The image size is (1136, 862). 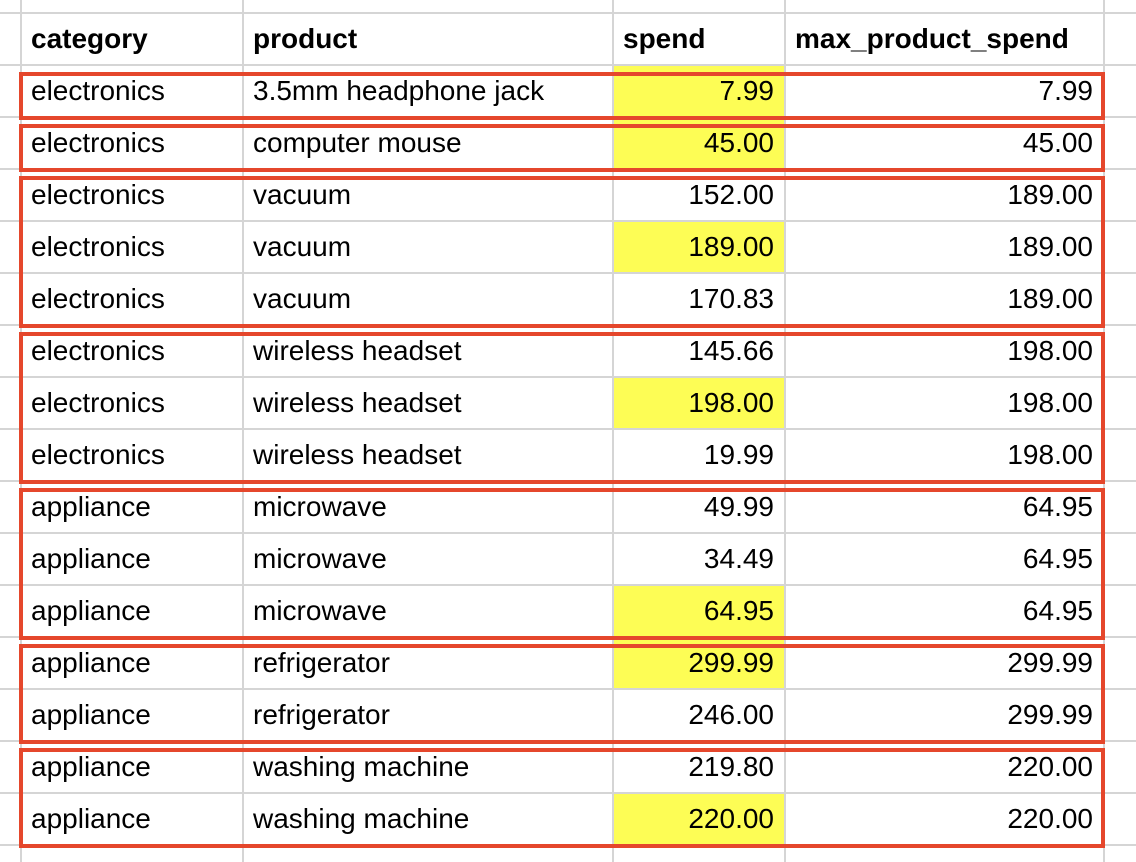 I want to click on cell-product: computer mouse, so click(x=429, y=144).